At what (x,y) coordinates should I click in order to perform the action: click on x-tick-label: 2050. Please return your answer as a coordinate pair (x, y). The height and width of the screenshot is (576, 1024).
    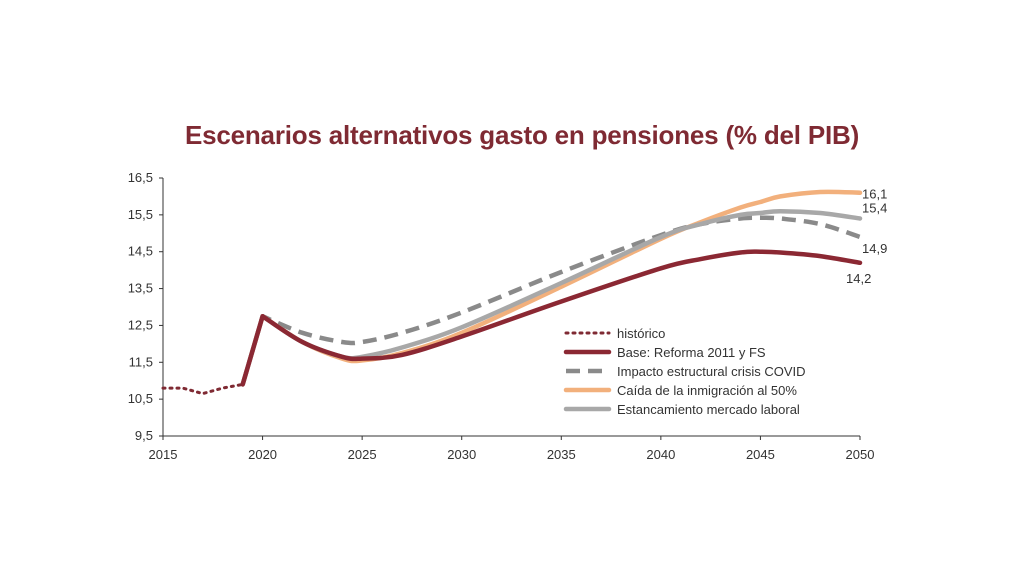
    Looking at the image, I should click on (860, 454).